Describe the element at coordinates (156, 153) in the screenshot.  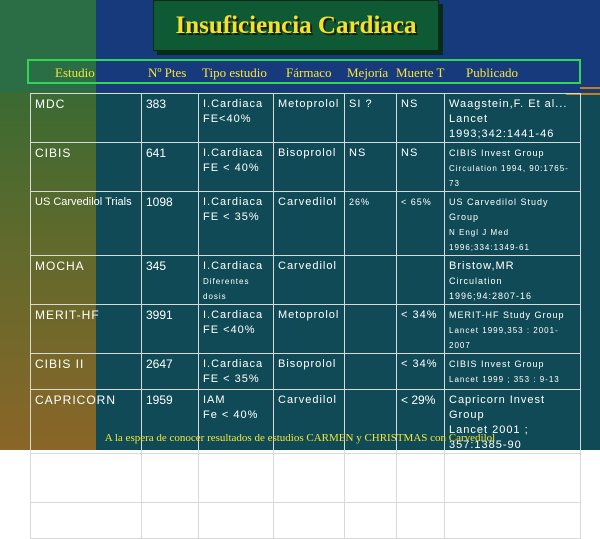
I see `cell-pacientes-text: 641` at that location.